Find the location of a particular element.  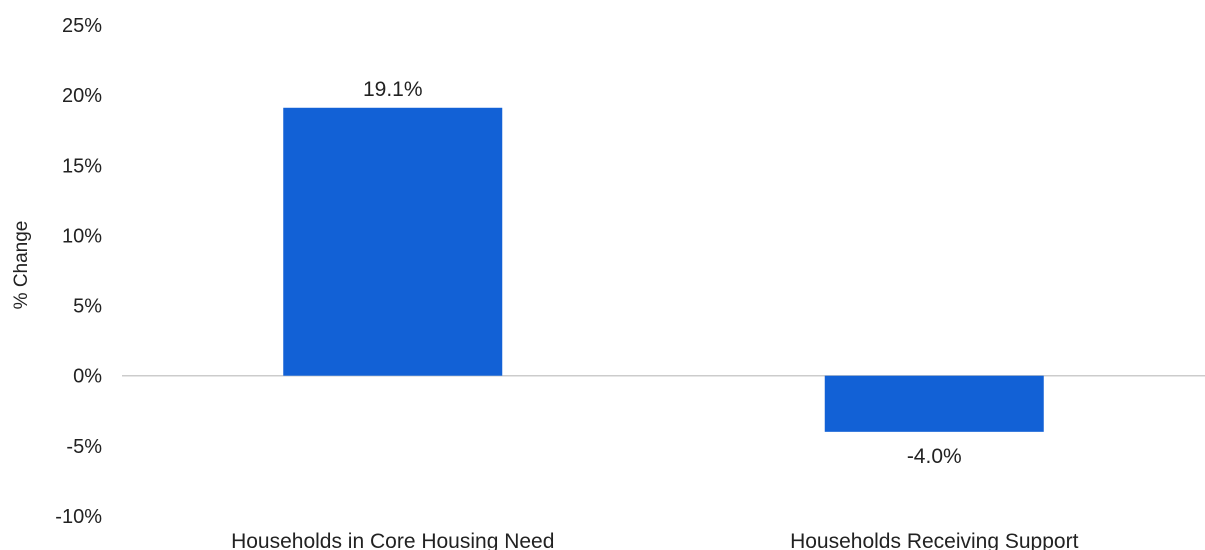

y-tick-label: 20% is located at coordinates (82, 96).